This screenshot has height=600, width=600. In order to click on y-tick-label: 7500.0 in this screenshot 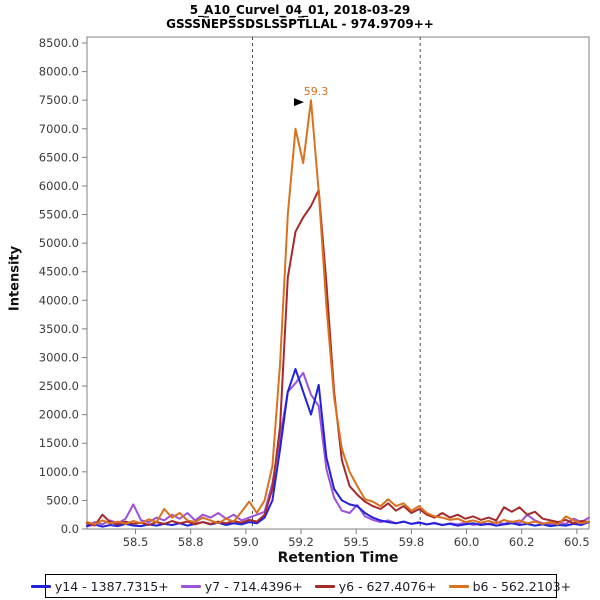, I will do `click(59, 100)`.